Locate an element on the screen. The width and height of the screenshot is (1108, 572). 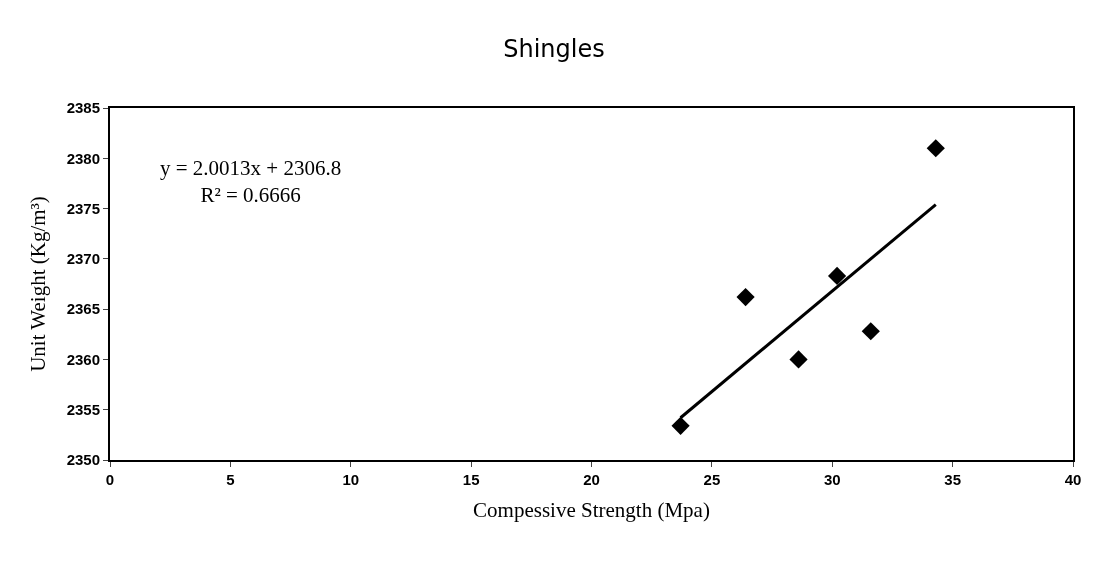
annotation: y = 2.0013x + 2306.8 R² = 0.6666 is located at coordinates (251, 182).